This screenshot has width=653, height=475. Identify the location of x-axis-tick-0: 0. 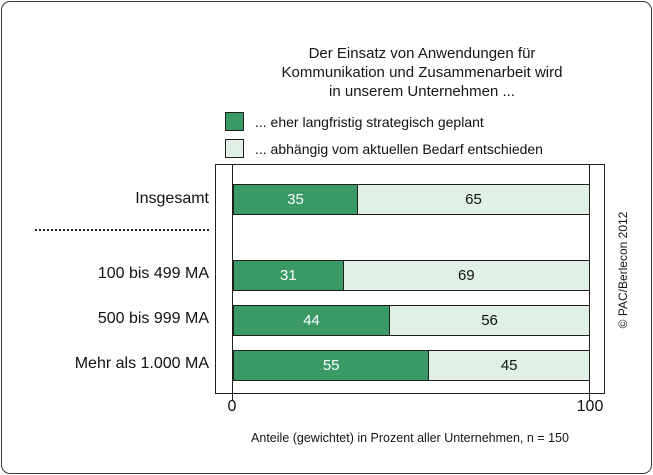
(232, 406).